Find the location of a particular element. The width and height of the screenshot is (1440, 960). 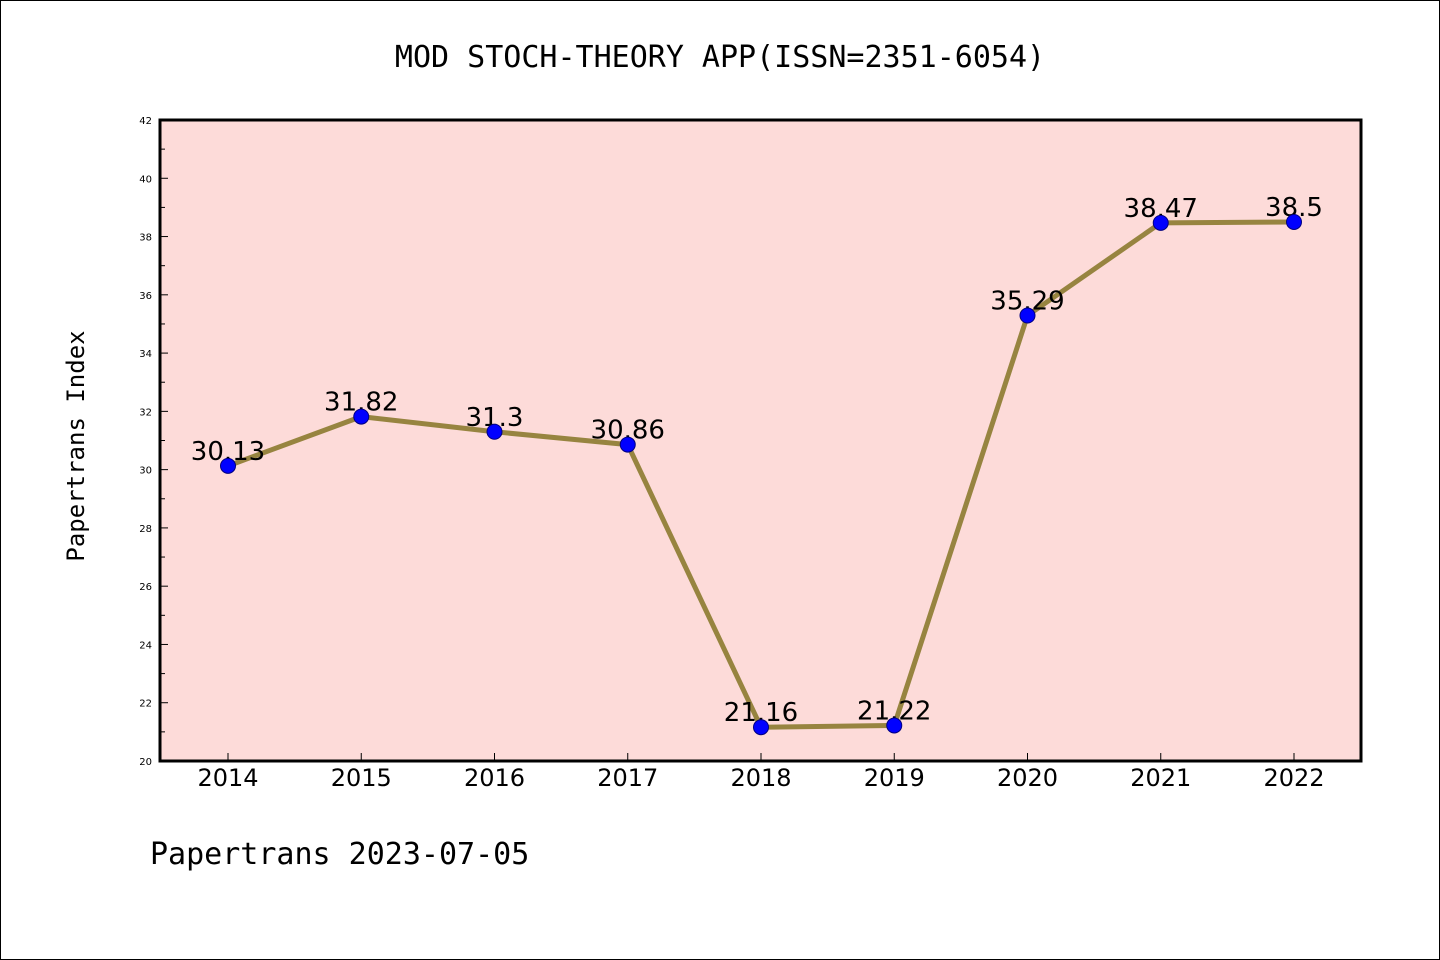

chart-title: MOD STOCH-THEORY APP(ISSN=2351-6054) is located at coordinates (720, 57).